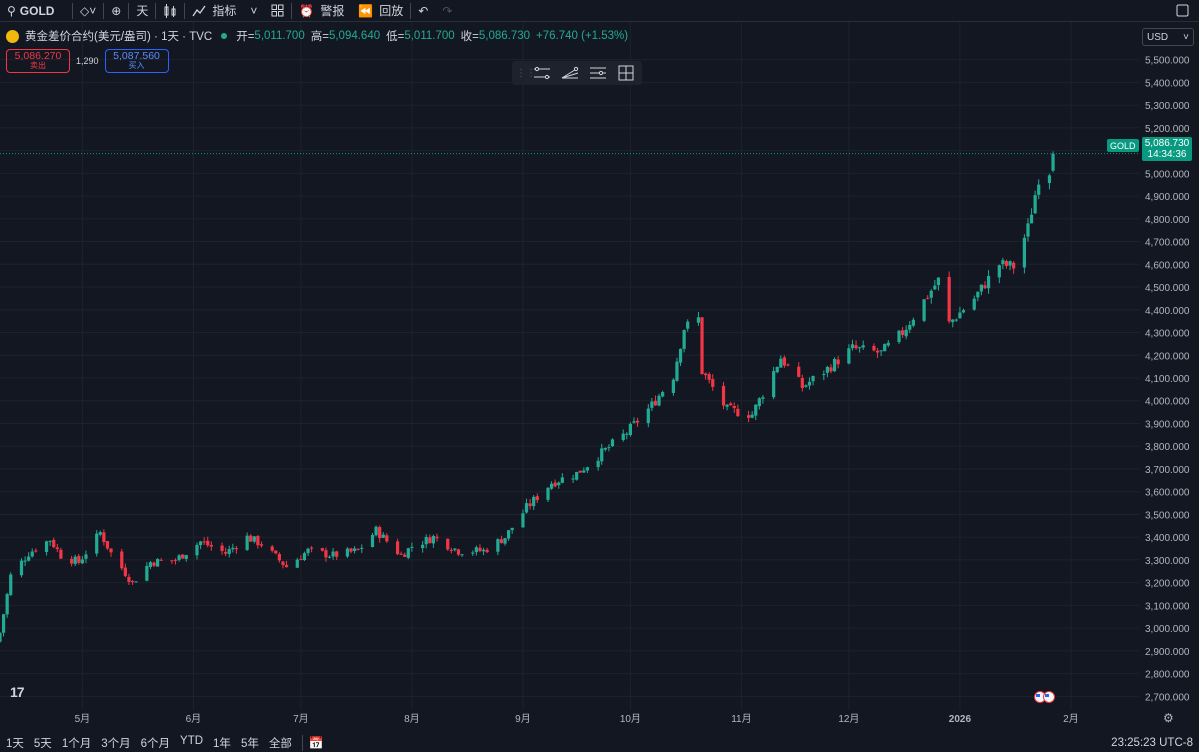 This screenshot has height=752, width=1199. I want to click on date-range-icon: 📅, so click(316, 743).